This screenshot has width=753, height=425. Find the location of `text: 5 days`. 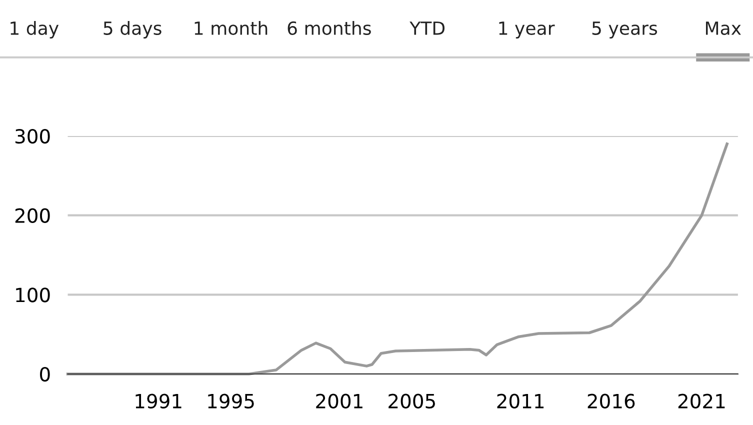

text: 5 days is located at coordinates (133, 29).